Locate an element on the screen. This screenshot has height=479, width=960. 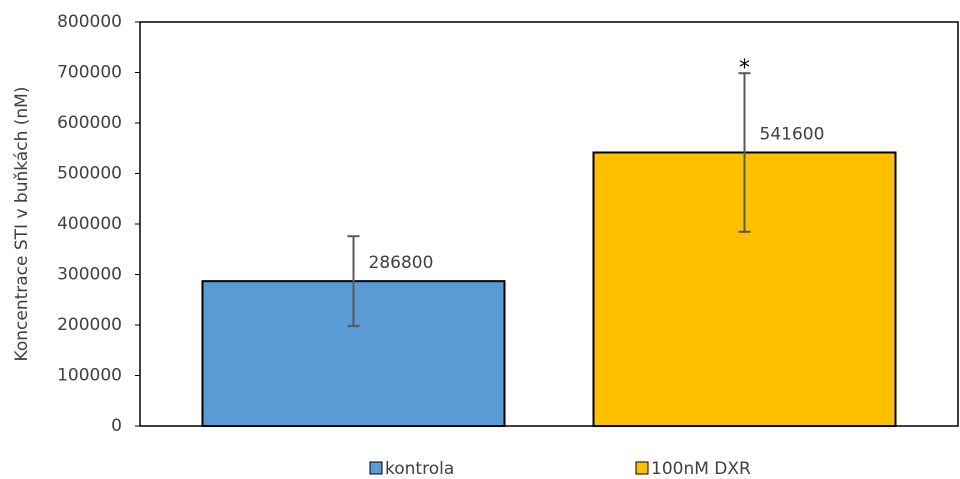
y-tick-label: 800000 is located at coordinates (89, 22).